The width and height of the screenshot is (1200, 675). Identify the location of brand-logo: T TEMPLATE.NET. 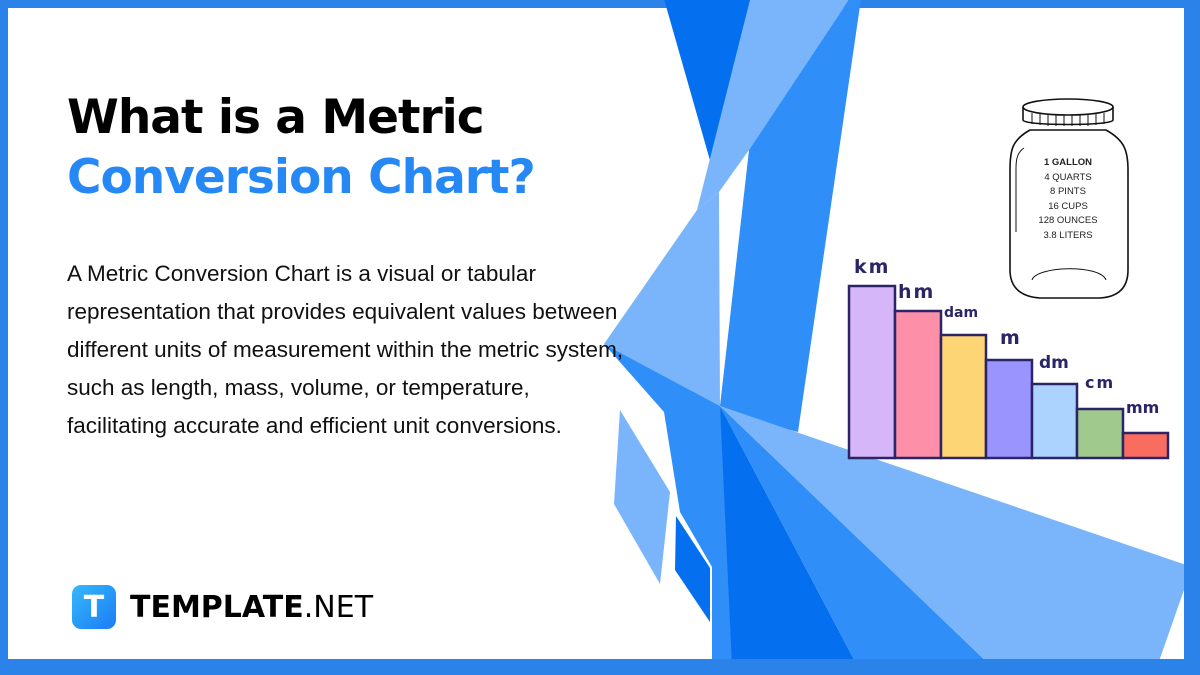
(222, 607).